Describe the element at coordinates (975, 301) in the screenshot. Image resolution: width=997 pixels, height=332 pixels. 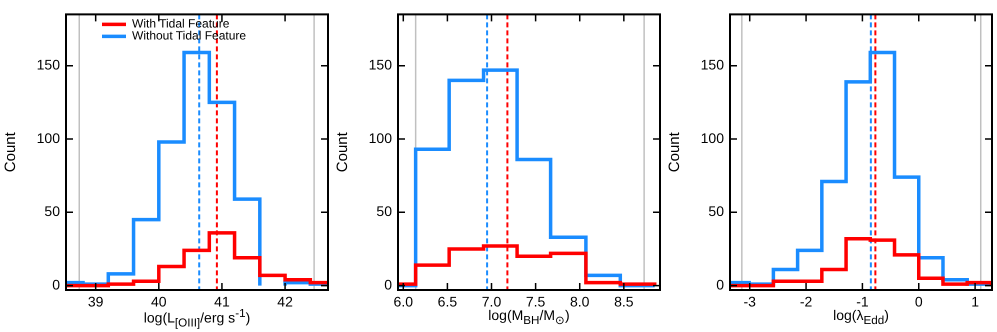
I see `x-tick-label: 1` at that location.